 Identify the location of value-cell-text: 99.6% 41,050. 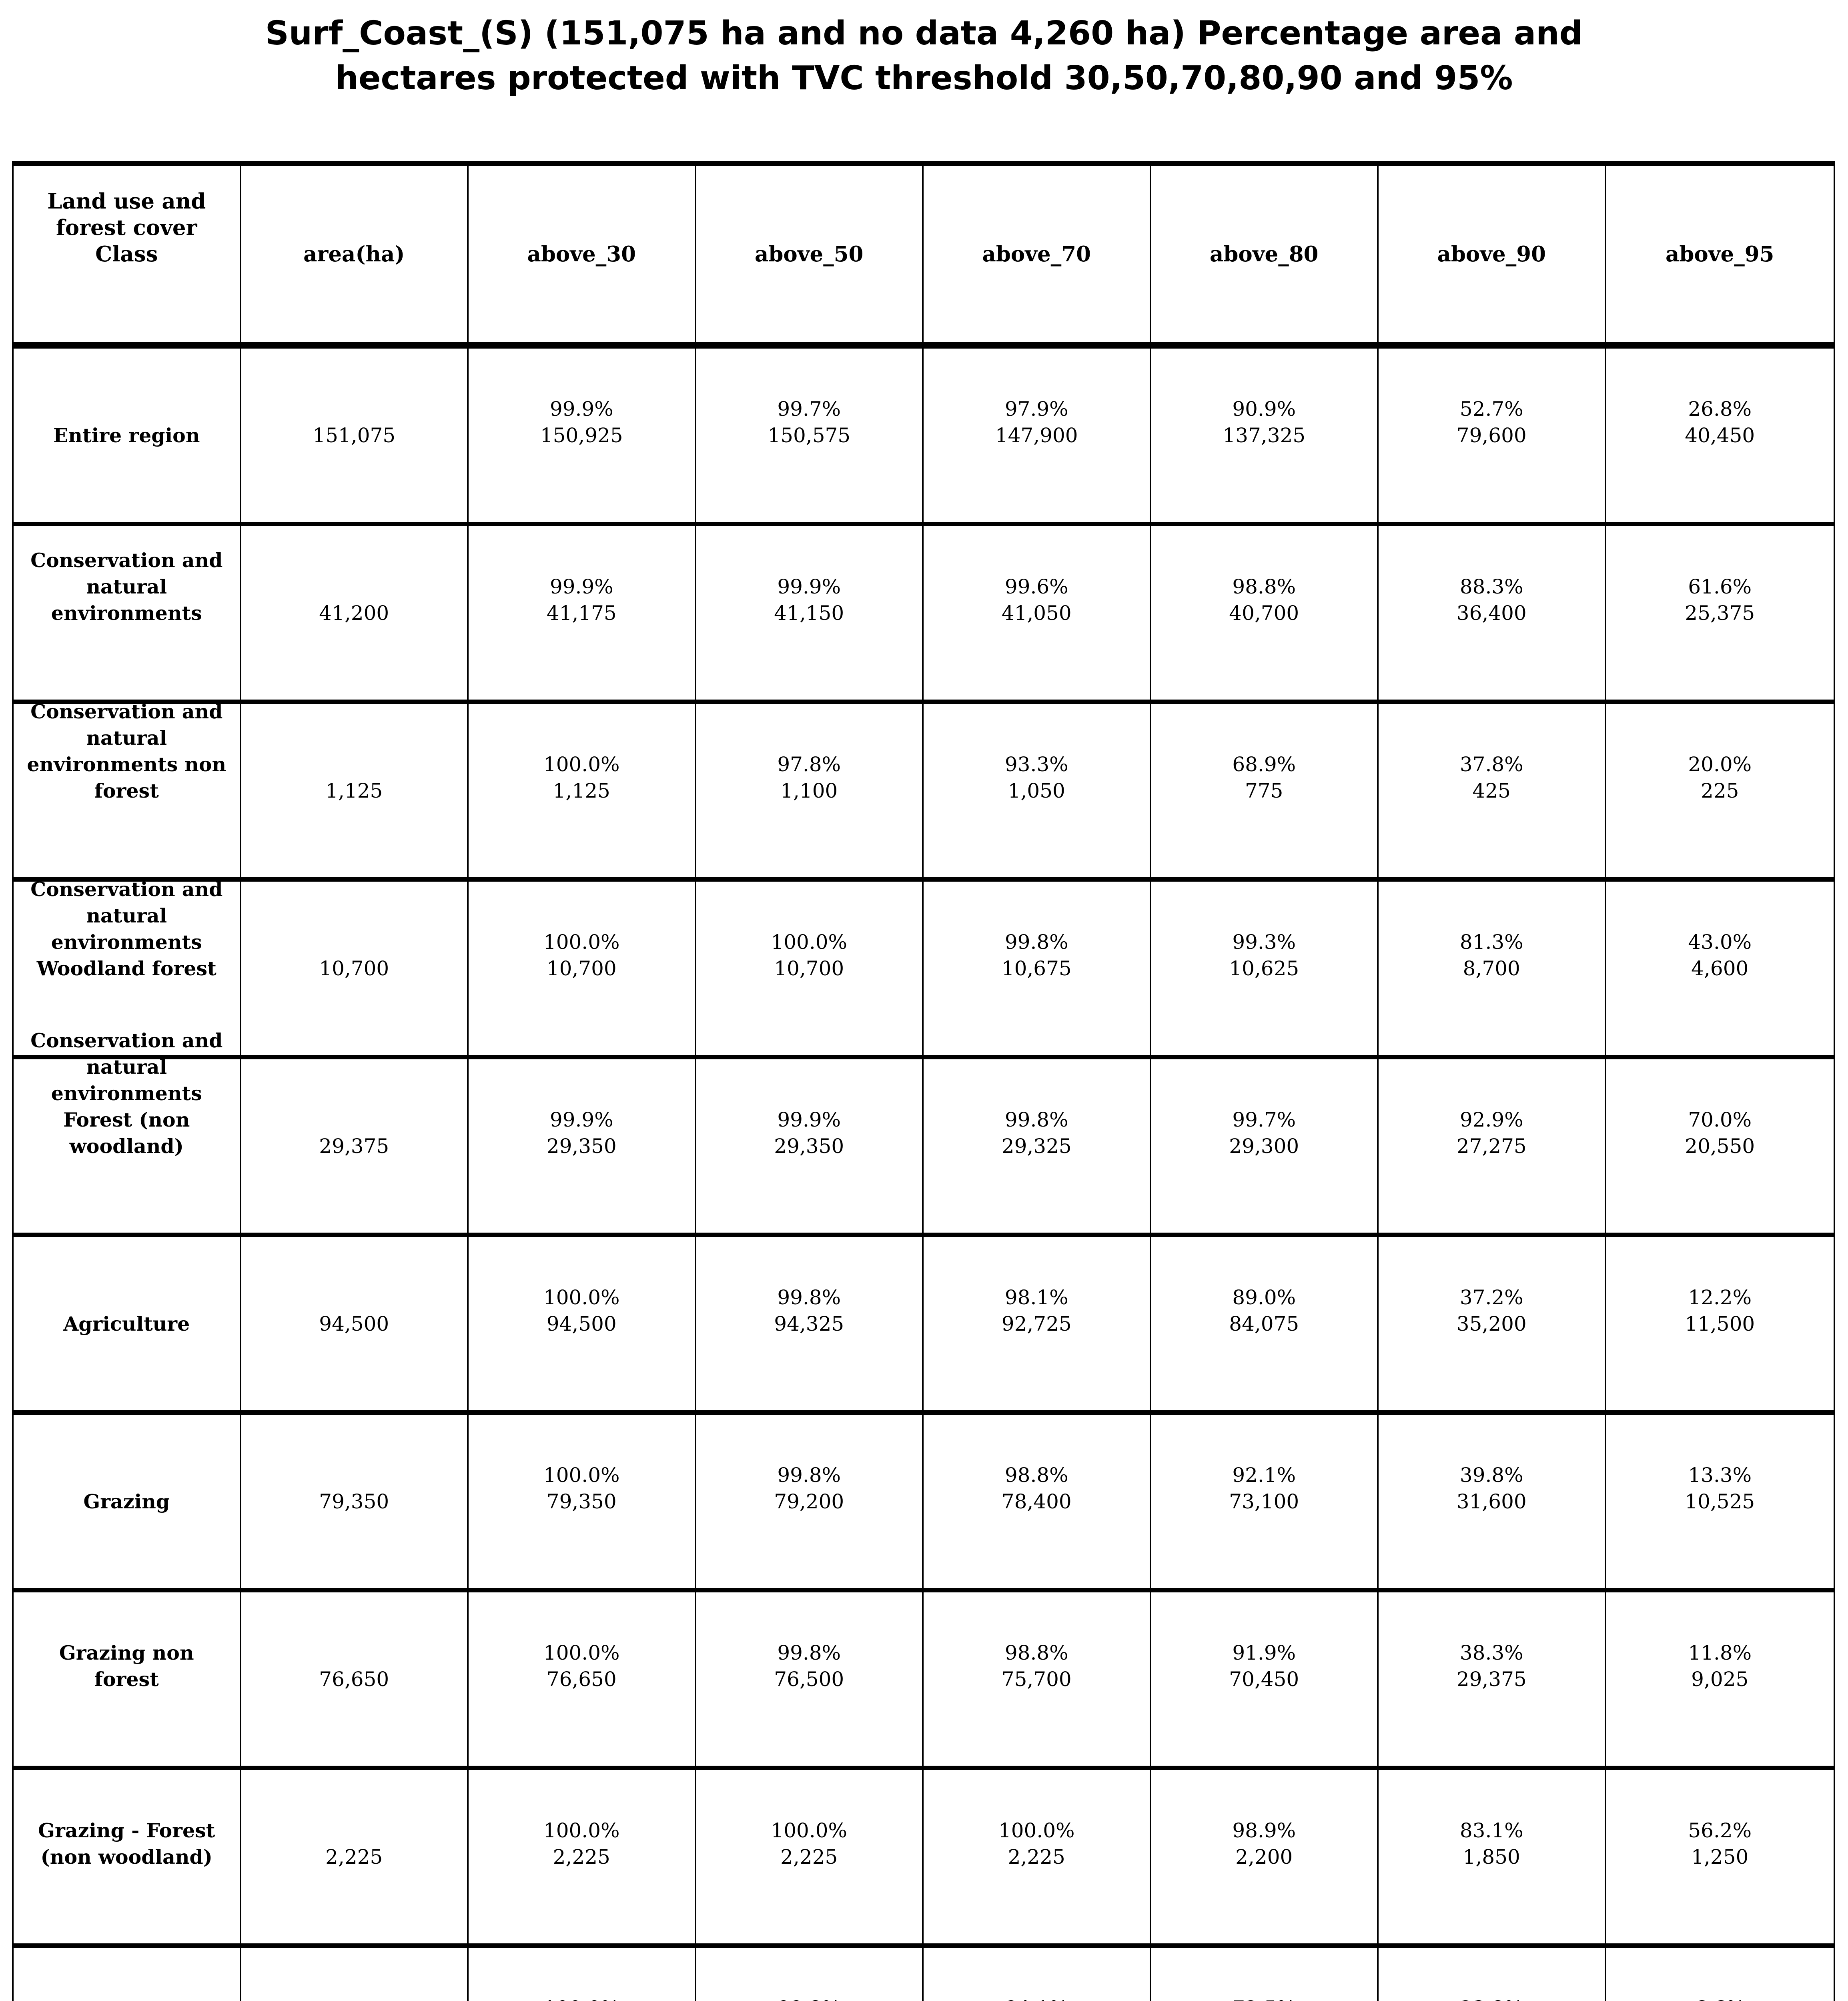
(1036, 600).